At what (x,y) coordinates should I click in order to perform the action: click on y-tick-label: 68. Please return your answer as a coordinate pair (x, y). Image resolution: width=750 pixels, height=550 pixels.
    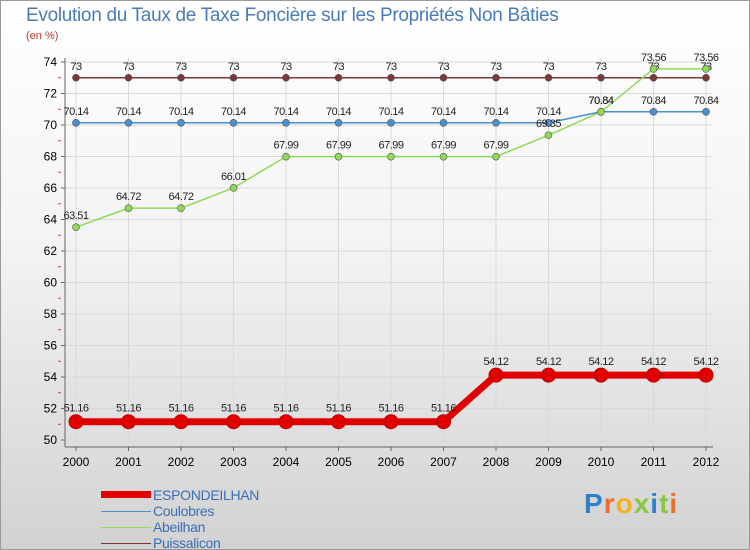
    Looking at the image, I should click on (51, 157).